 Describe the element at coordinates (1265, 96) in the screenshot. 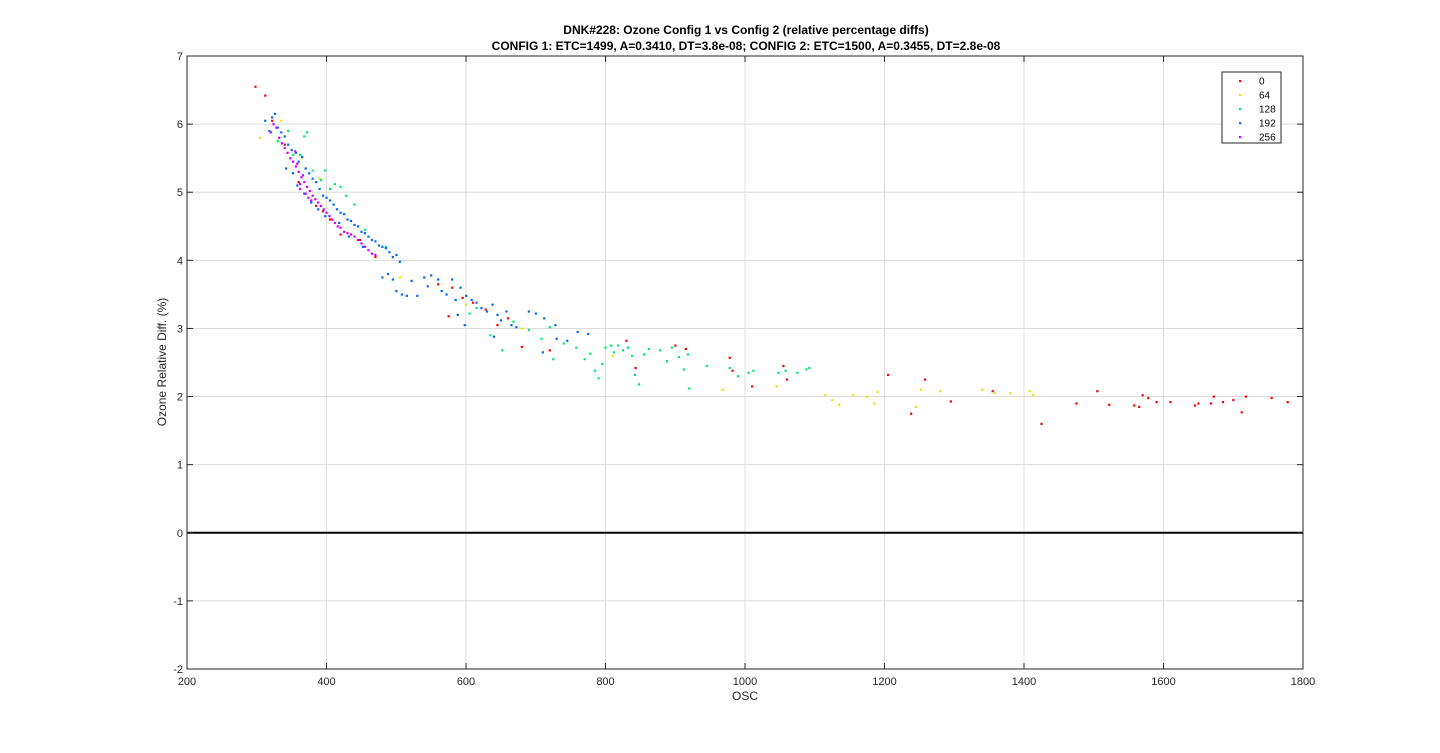

I see `legend-label: 64` at that location.